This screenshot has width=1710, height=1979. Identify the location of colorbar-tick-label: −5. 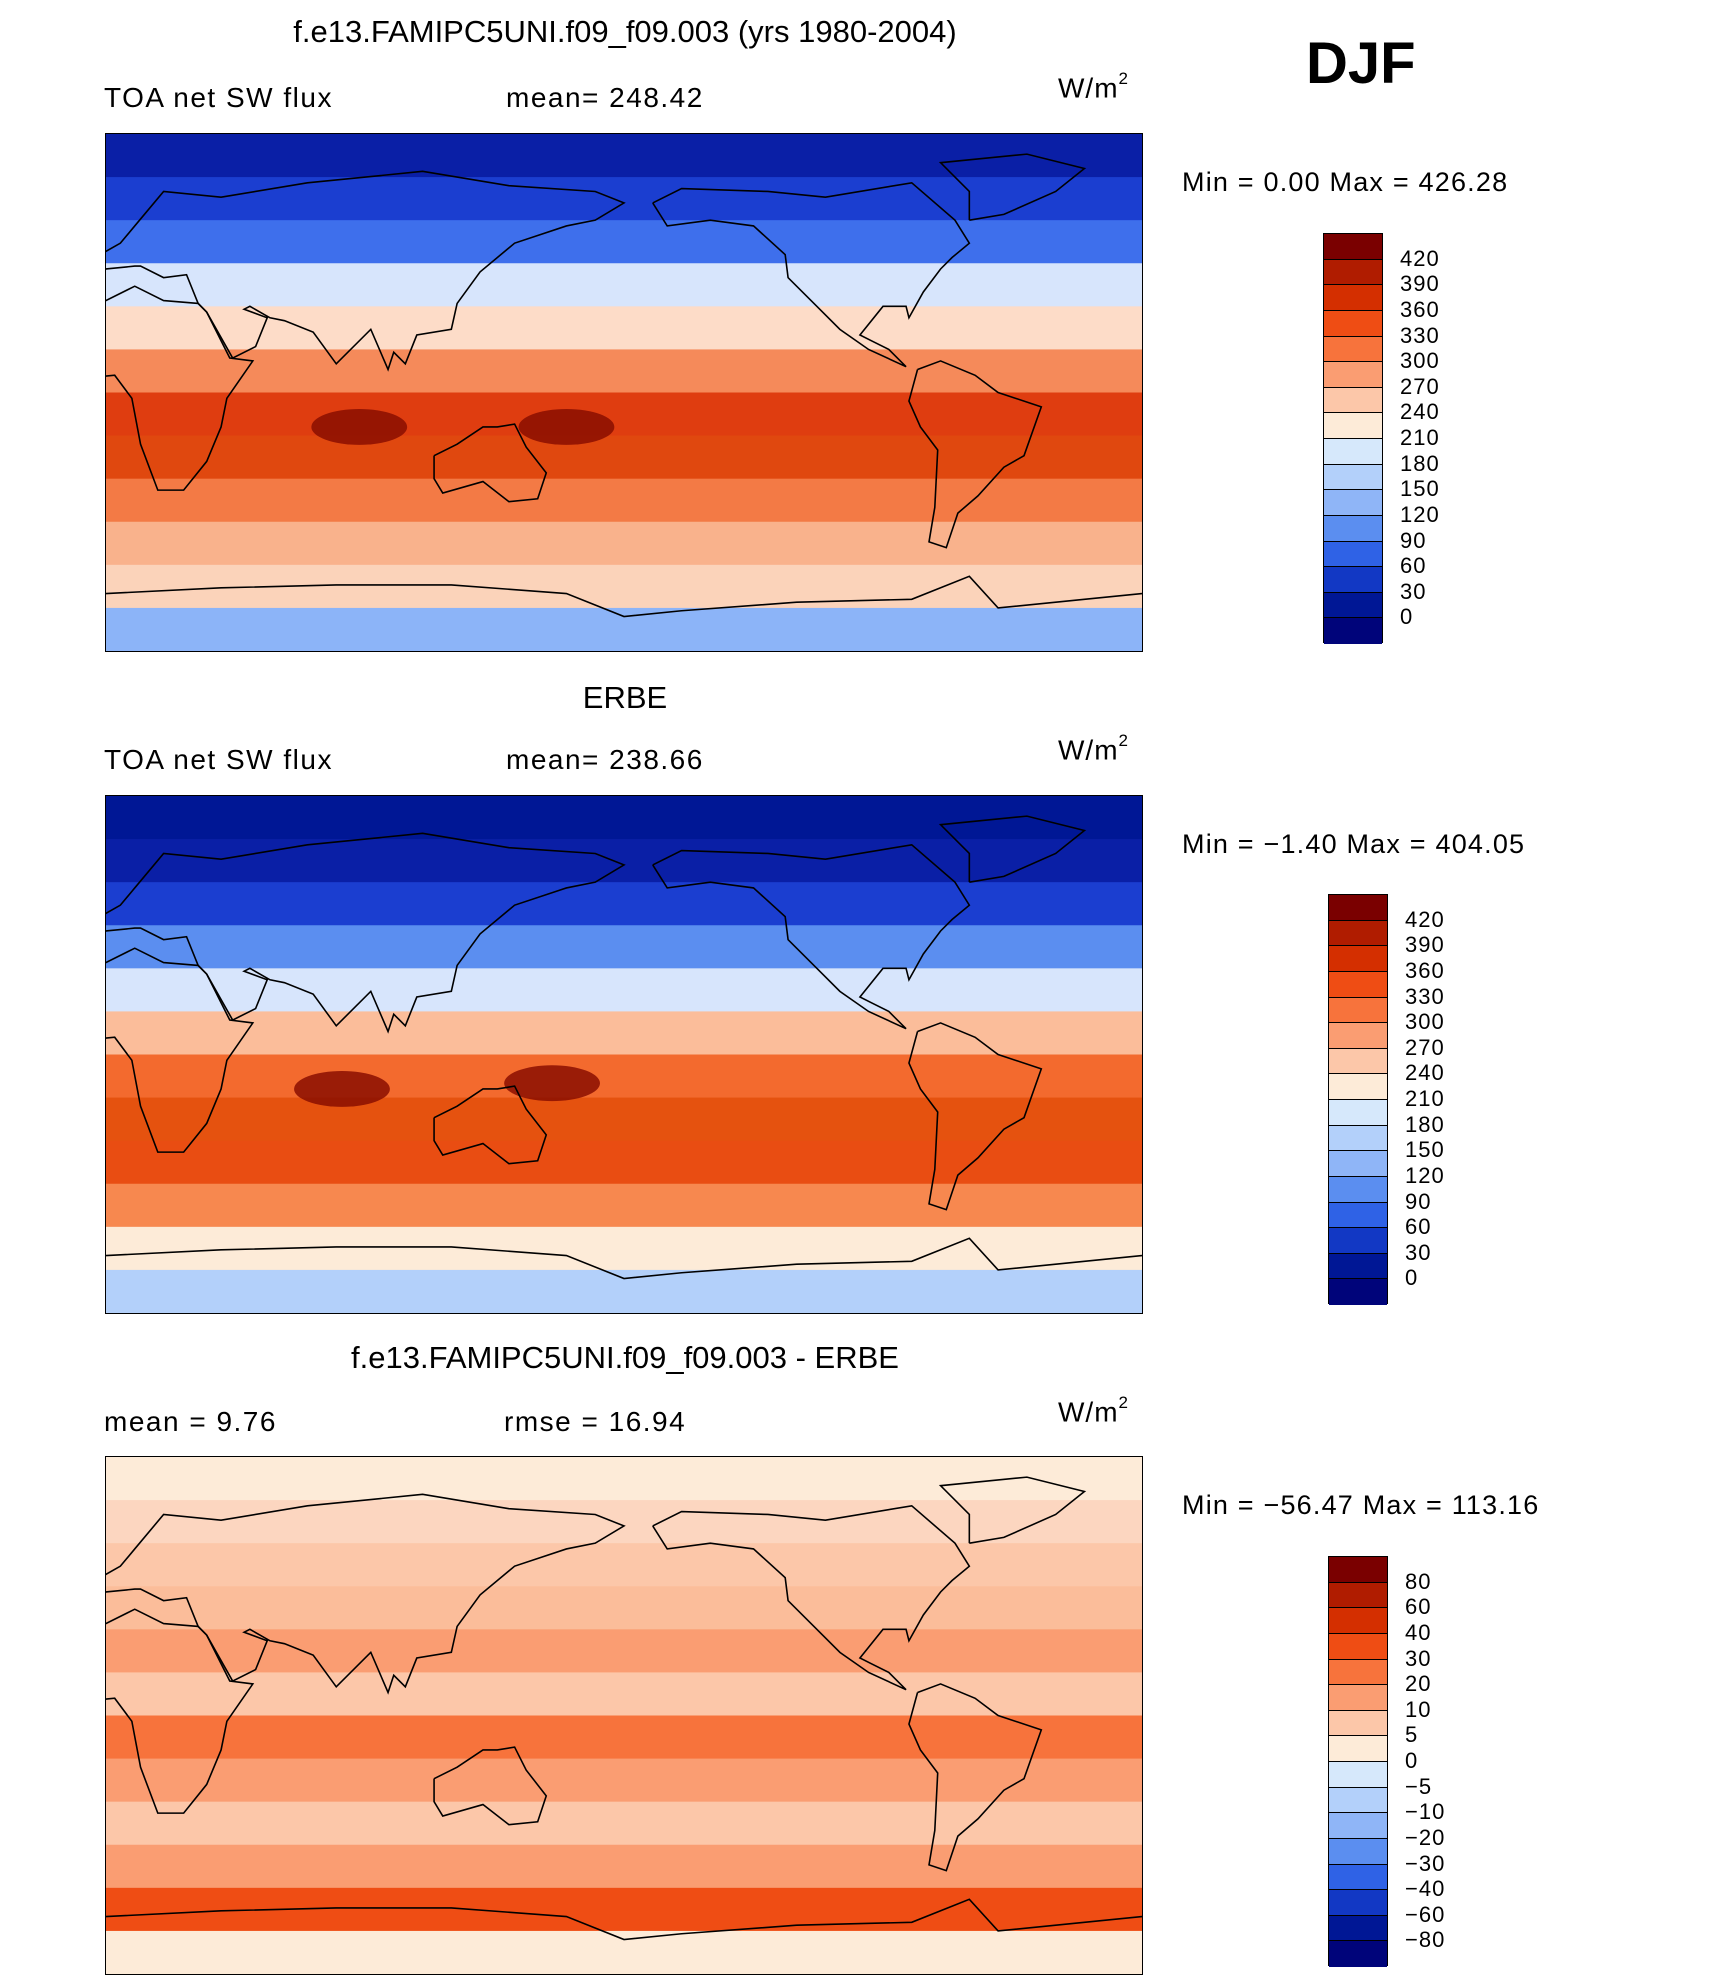
(1419, 1786).